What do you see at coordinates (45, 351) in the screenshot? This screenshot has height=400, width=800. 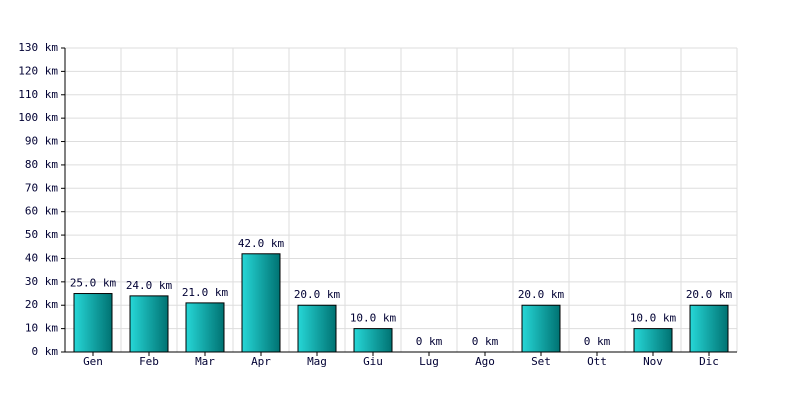 I see `y-tick-label: 0 km` at bounding box center [45, 351].